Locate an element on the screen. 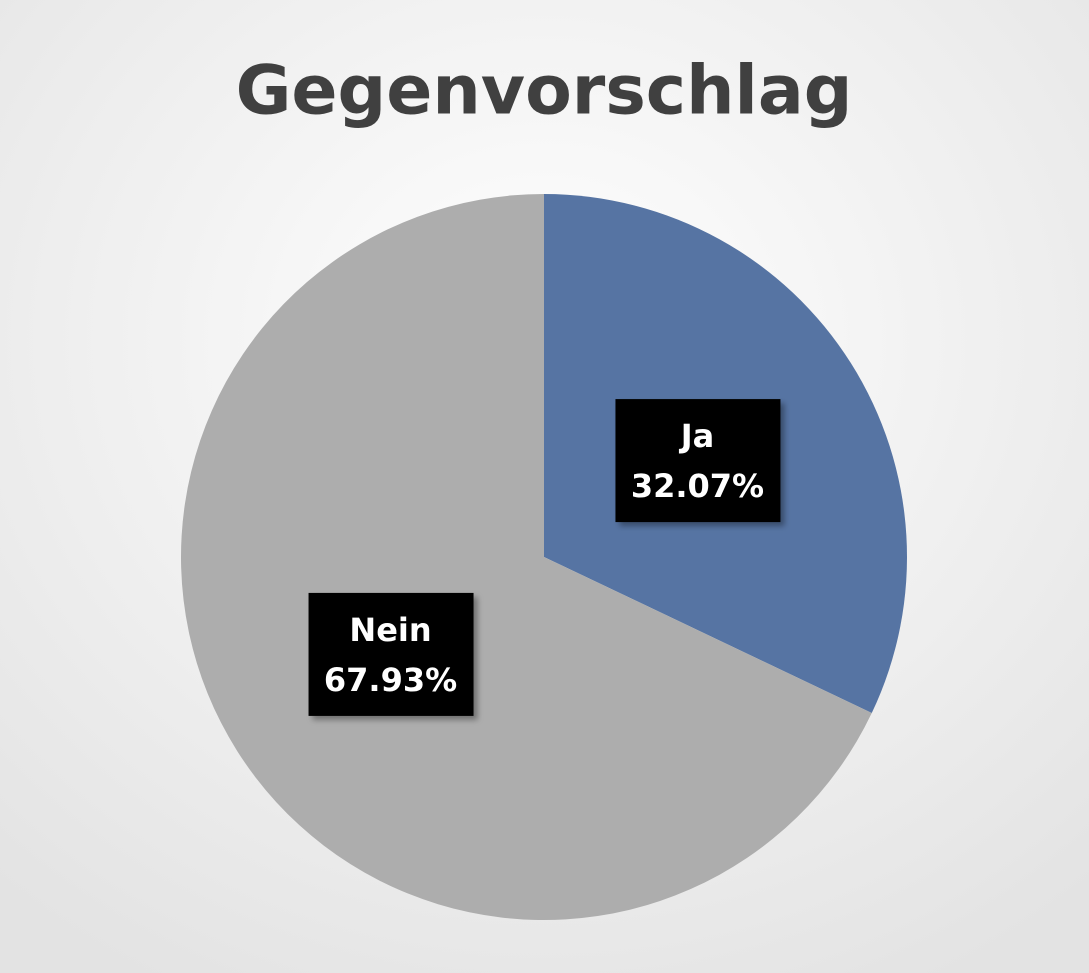 This screenshot has width=1089, height=973. data-label-category: Ja is located at coordinates (697, 436).